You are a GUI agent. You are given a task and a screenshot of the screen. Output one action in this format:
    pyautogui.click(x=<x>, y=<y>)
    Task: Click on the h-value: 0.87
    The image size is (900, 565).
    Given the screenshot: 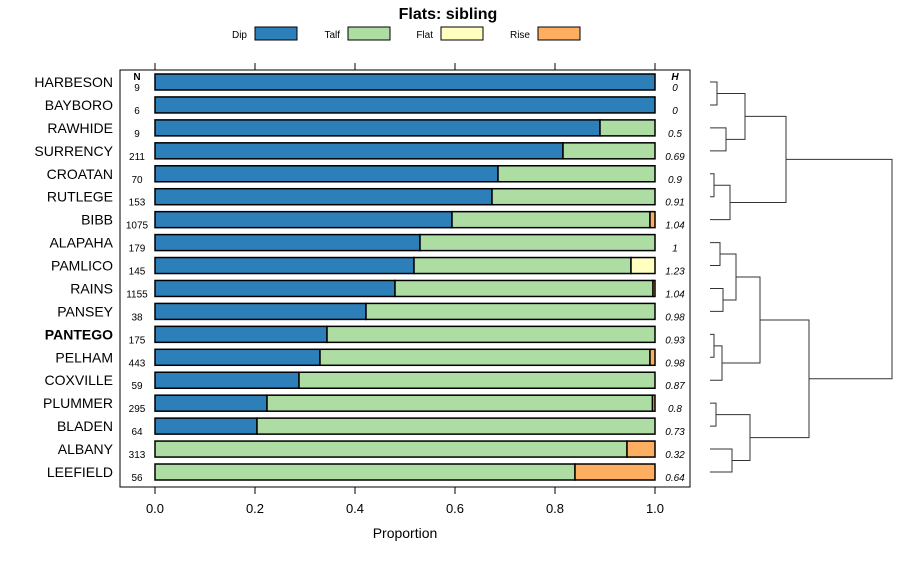 What is the action you would take?
    pyautogui.click(x=675, y=386)
    